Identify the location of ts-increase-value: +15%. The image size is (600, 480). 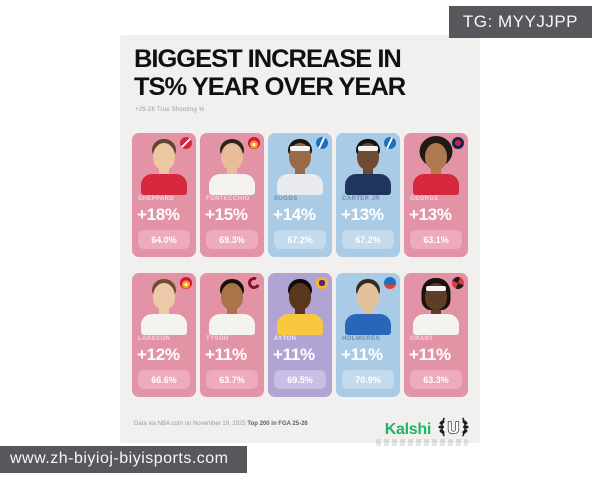
(226, 214).